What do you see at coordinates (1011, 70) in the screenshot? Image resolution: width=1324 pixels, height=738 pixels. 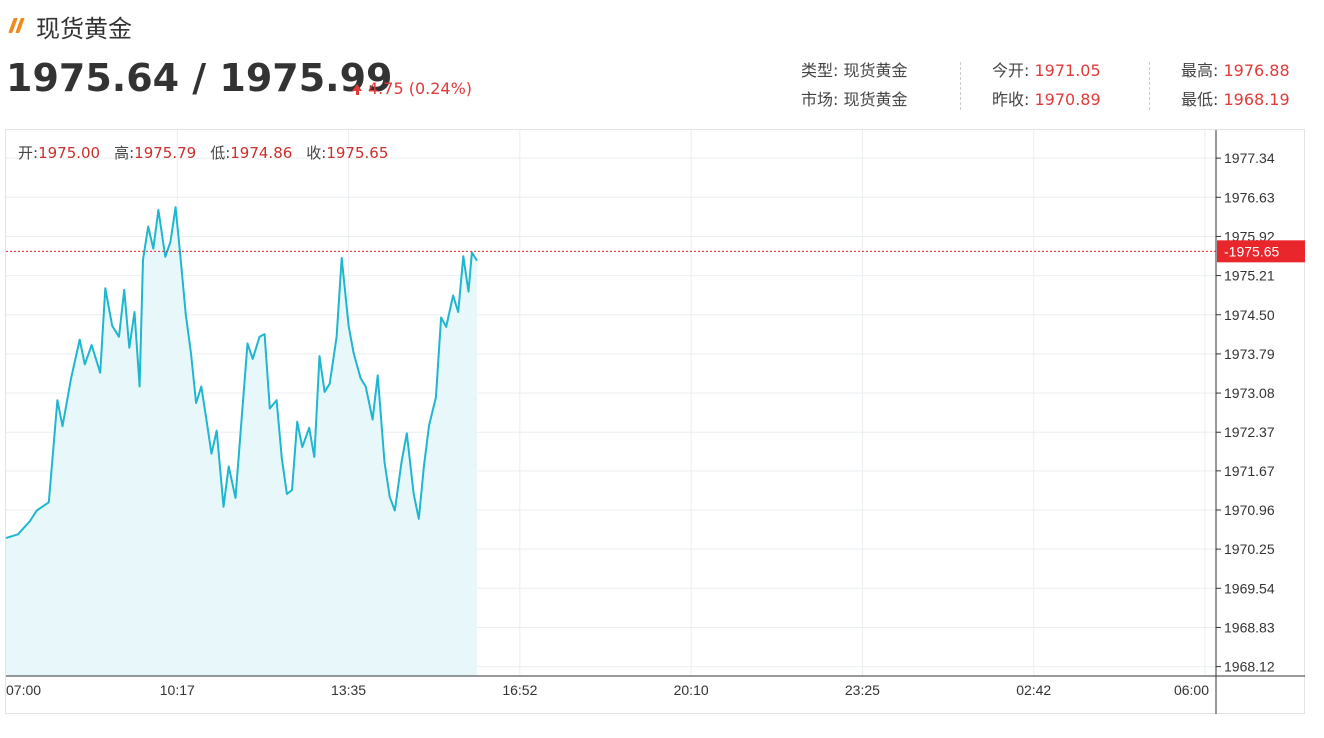 I see `open-label: 今开:` at bounding box center [1011, 70].